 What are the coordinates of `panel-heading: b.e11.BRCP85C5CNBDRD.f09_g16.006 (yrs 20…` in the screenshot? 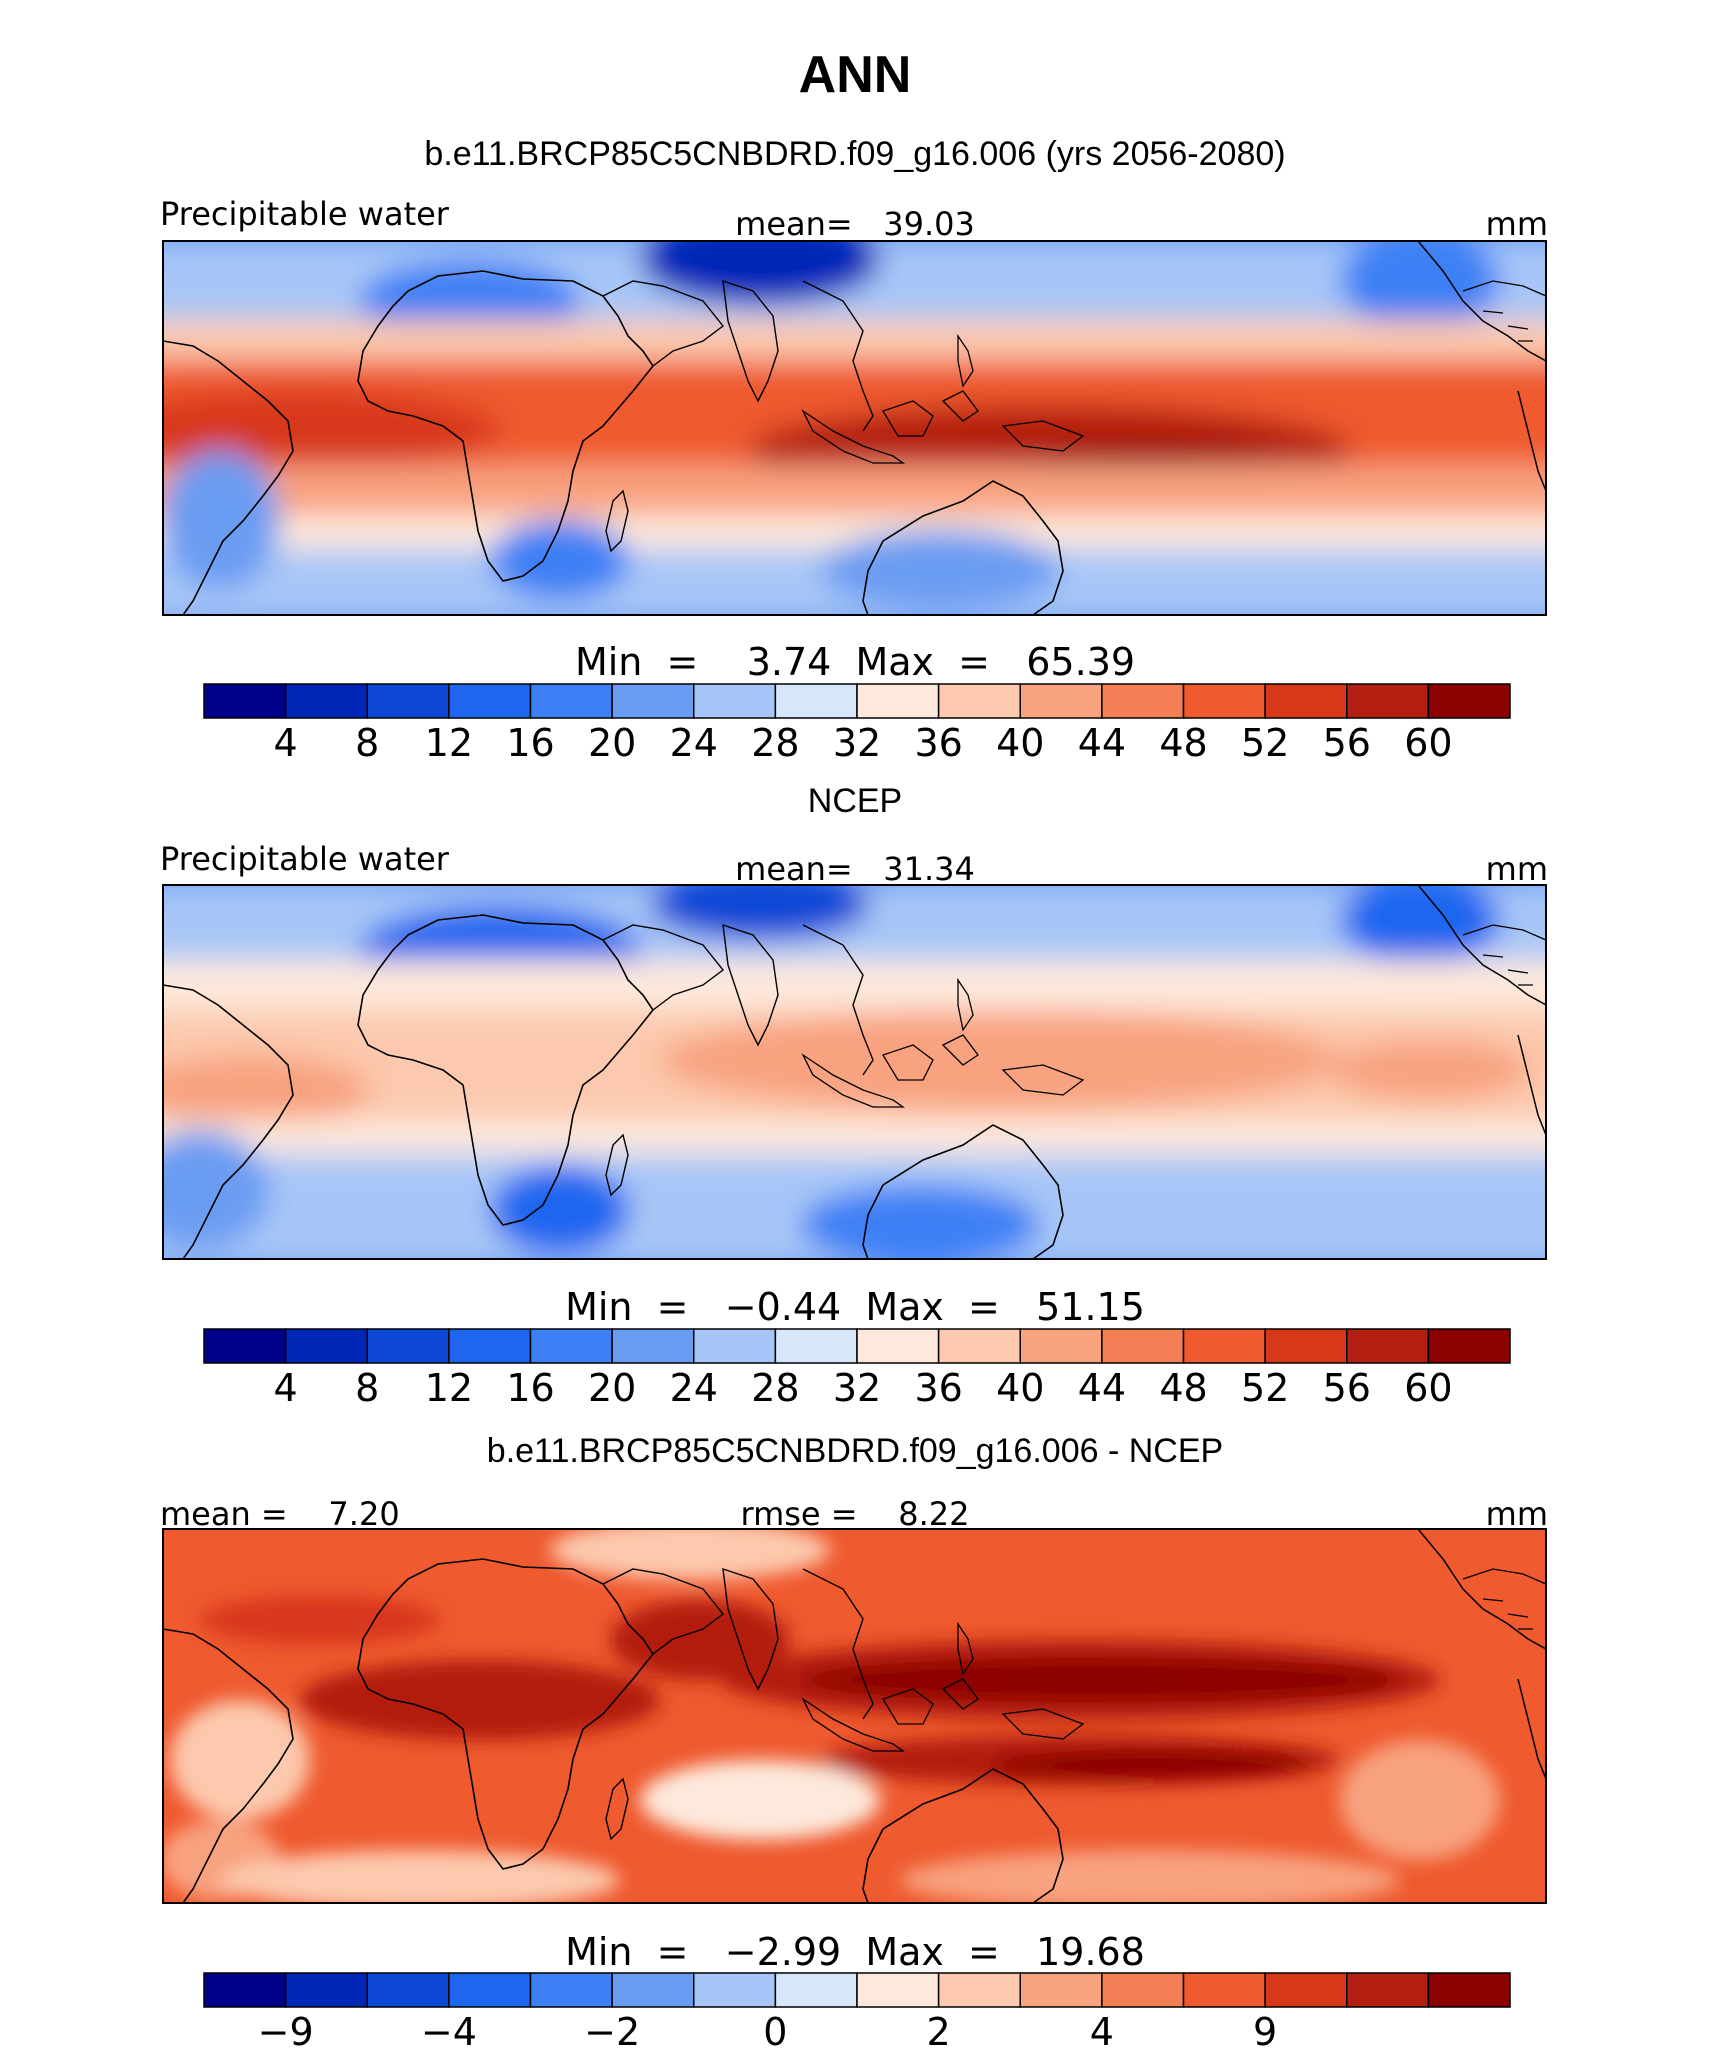 It's located at (854, 154).